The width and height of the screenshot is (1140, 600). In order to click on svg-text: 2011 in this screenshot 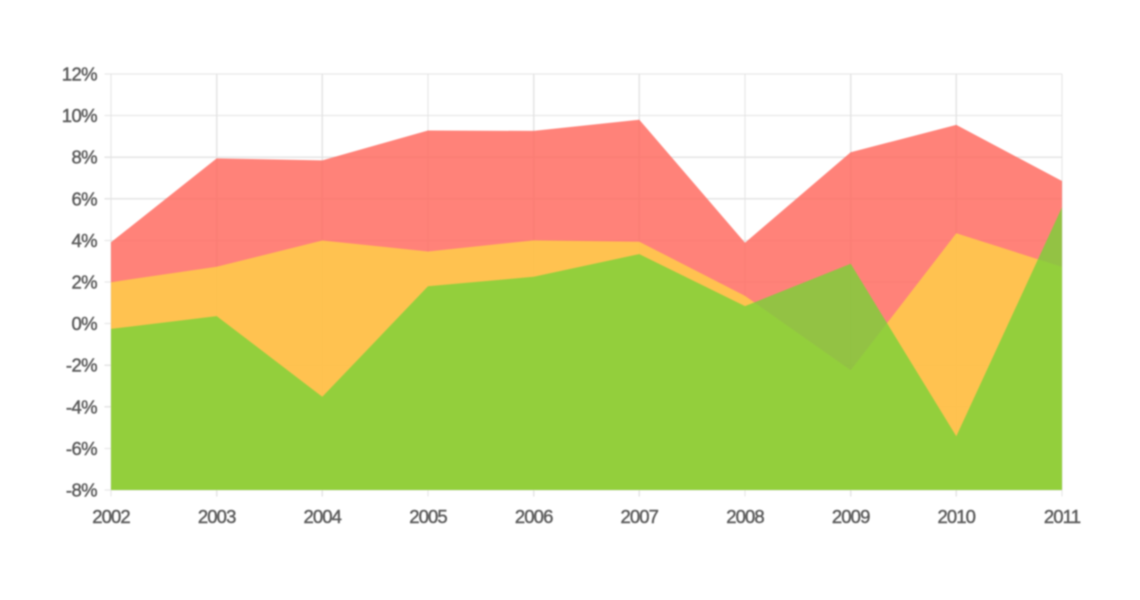, I will do `click(1062, 516)`.